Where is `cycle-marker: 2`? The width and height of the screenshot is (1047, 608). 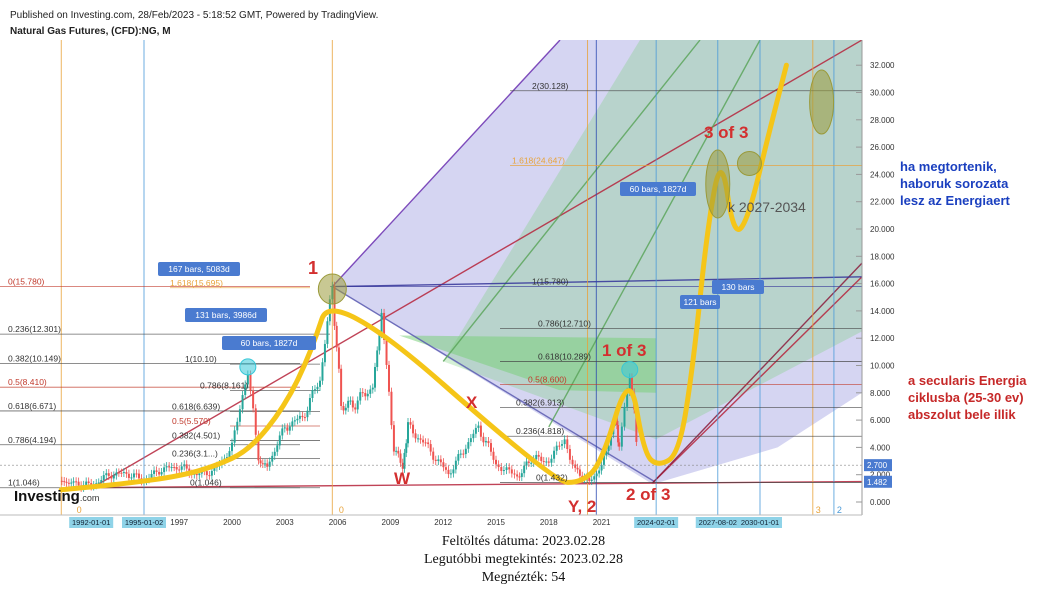
cycle-marker: 2 is located at coordinates (839, 510).